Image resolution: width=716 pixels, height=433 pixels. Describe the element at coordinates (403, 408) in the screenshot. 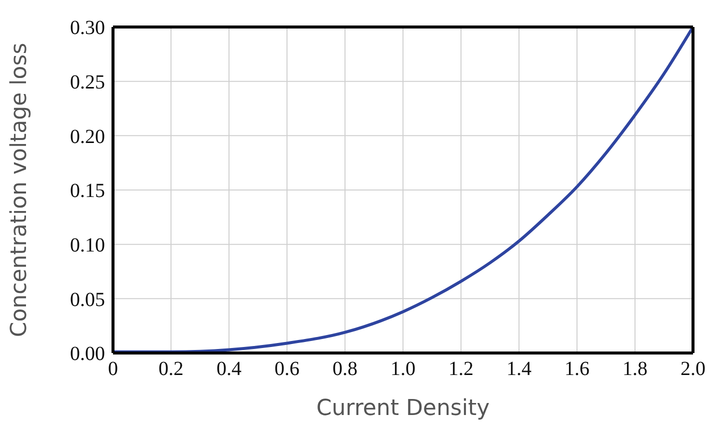

I see `x-axis-title: Current Density` at that location.